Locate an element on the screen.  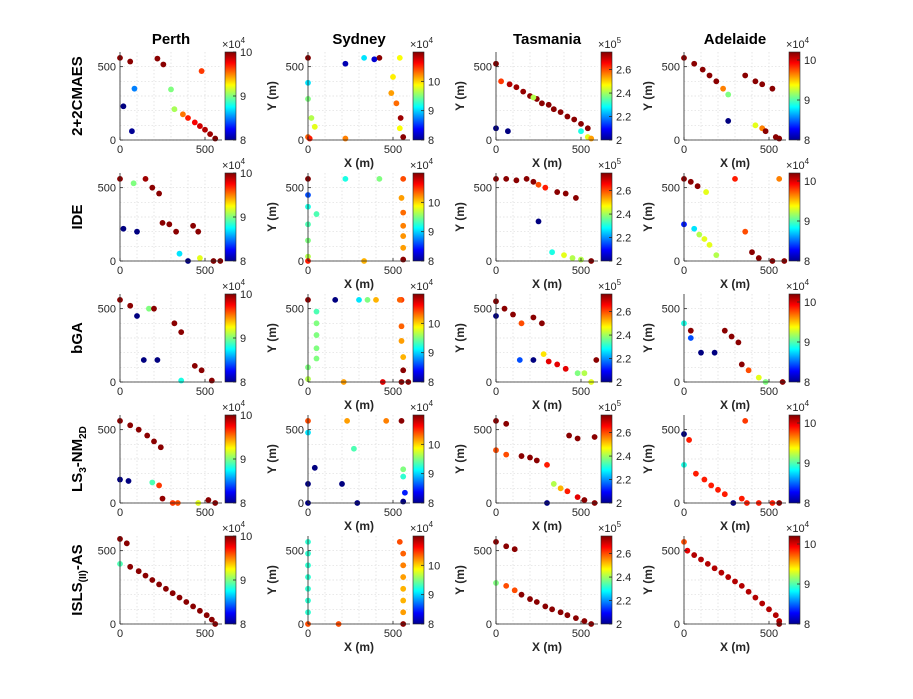
y-tick-label: 0 is located at coordinates (113, 504).